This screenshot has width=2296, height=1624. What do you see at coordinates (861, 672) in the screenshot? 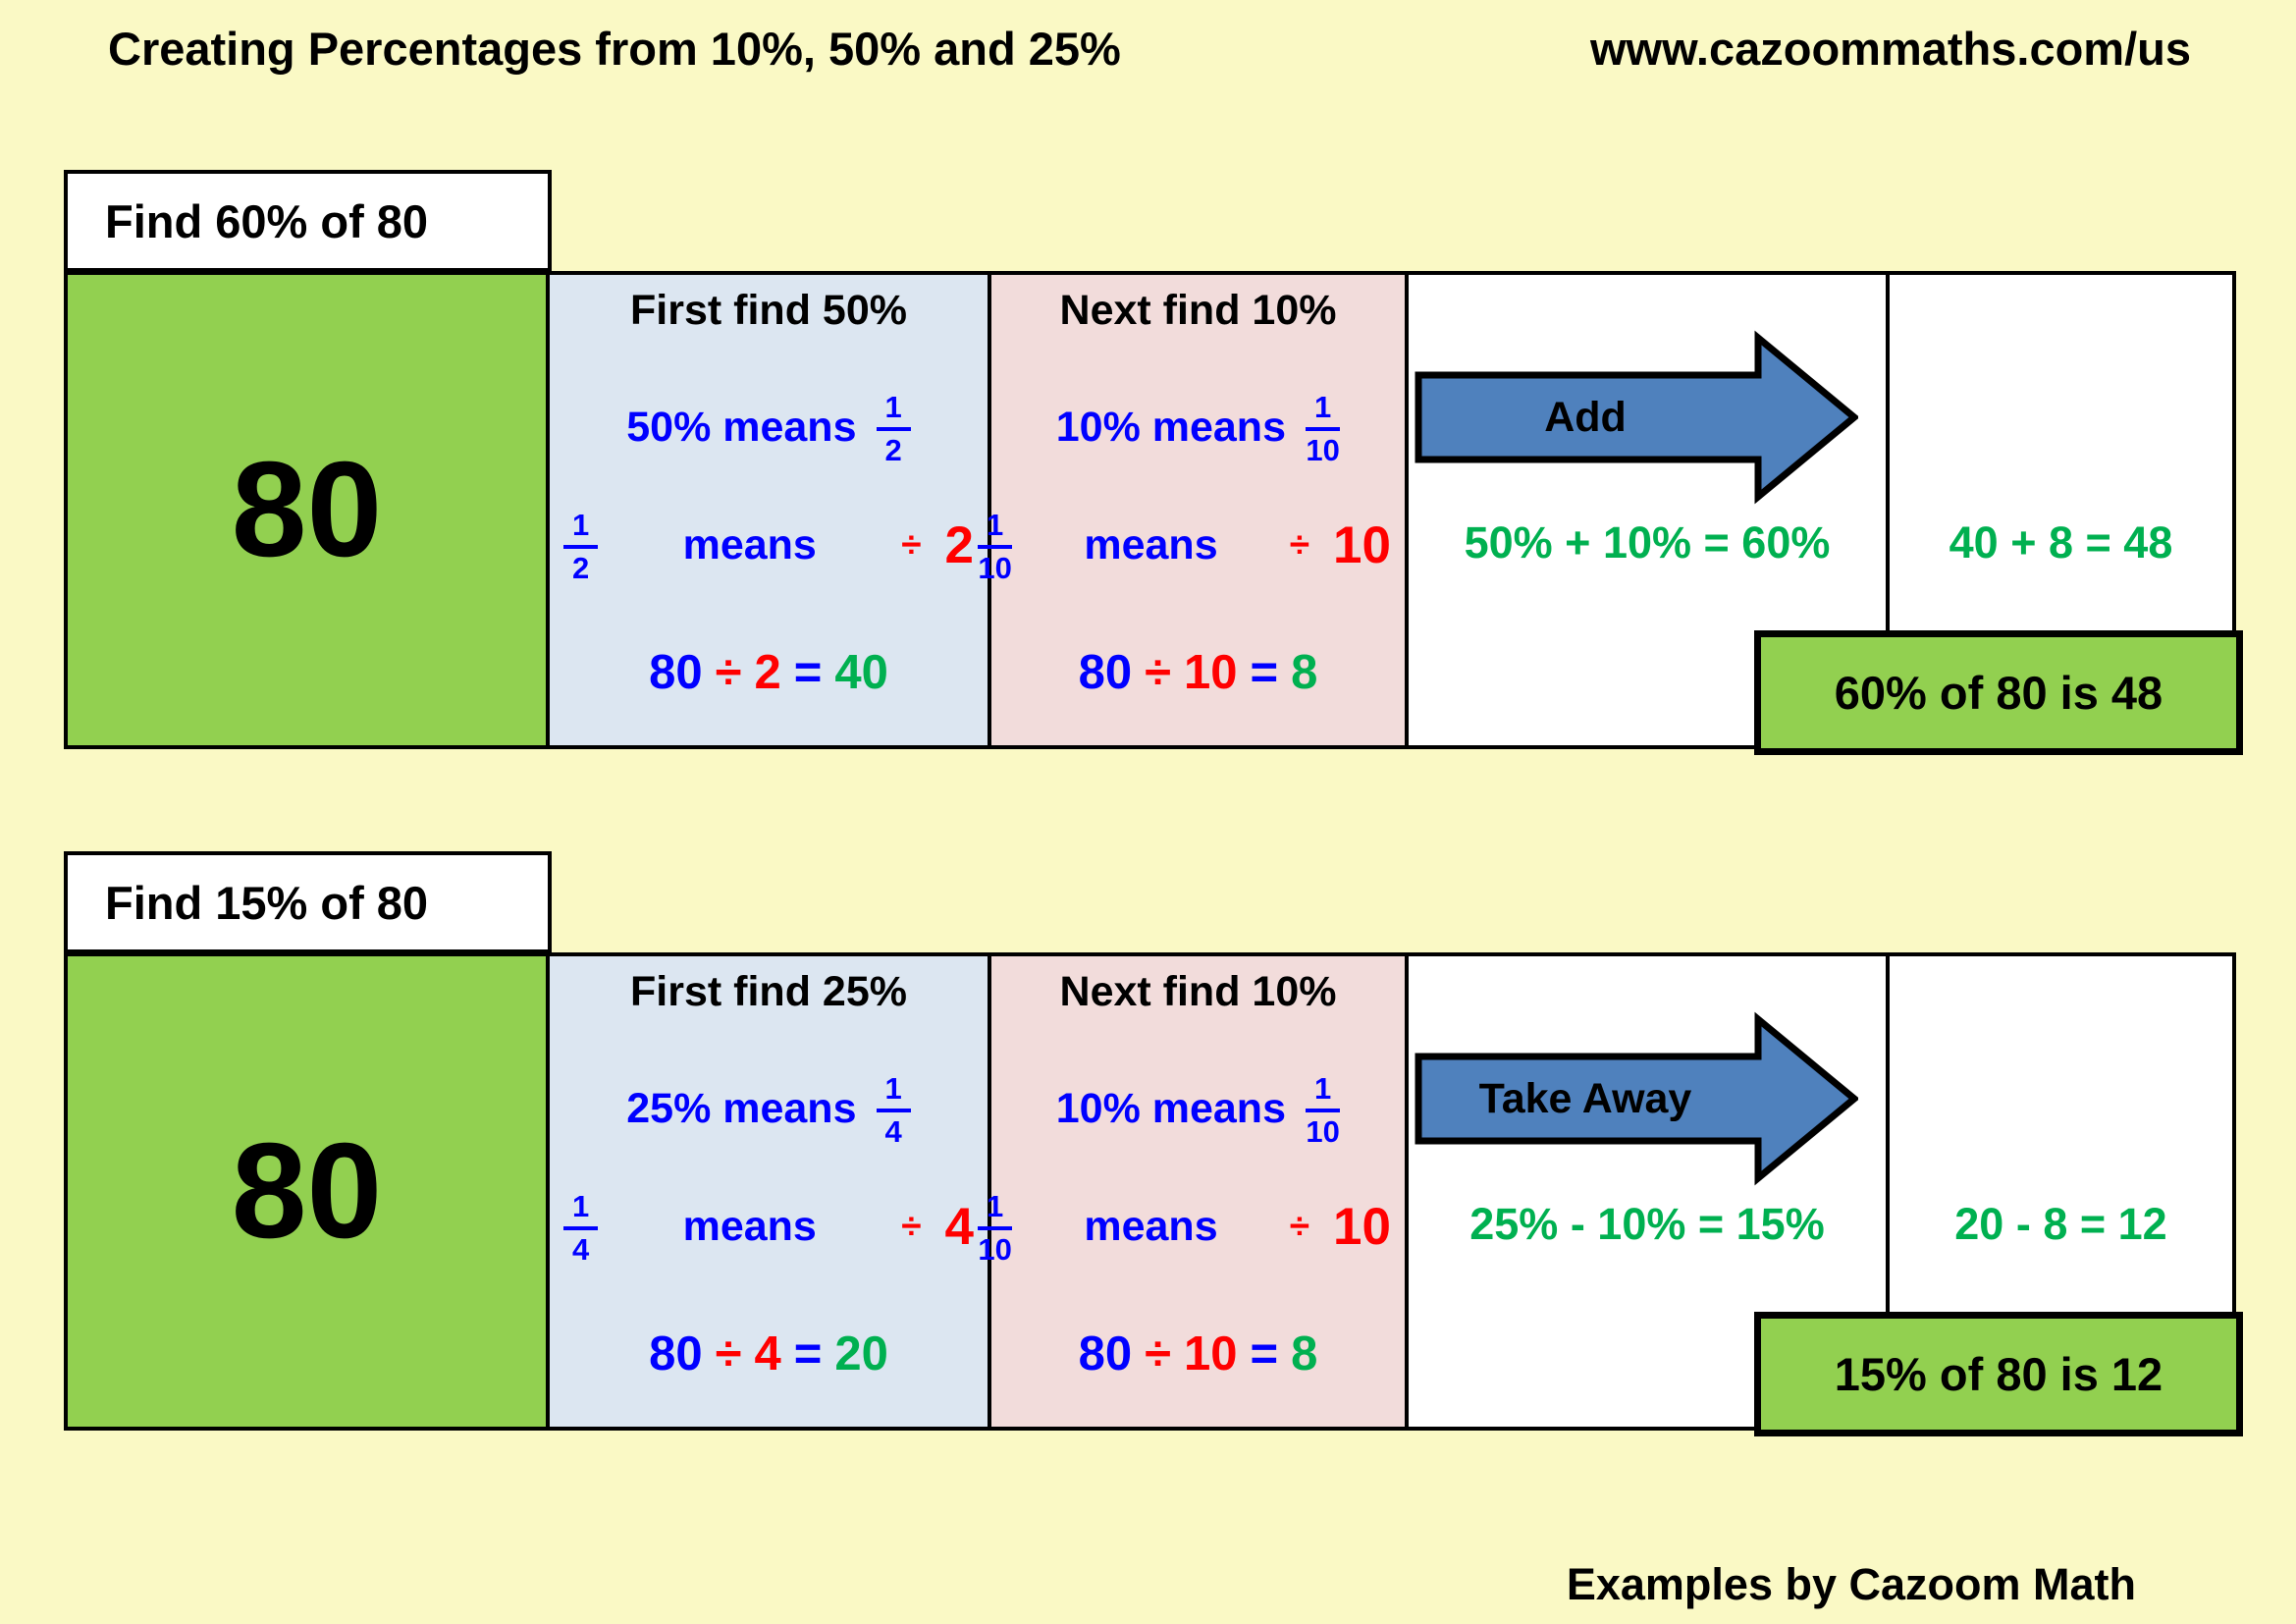
I see `calc-result: 40` at bounding box center [861, 672].